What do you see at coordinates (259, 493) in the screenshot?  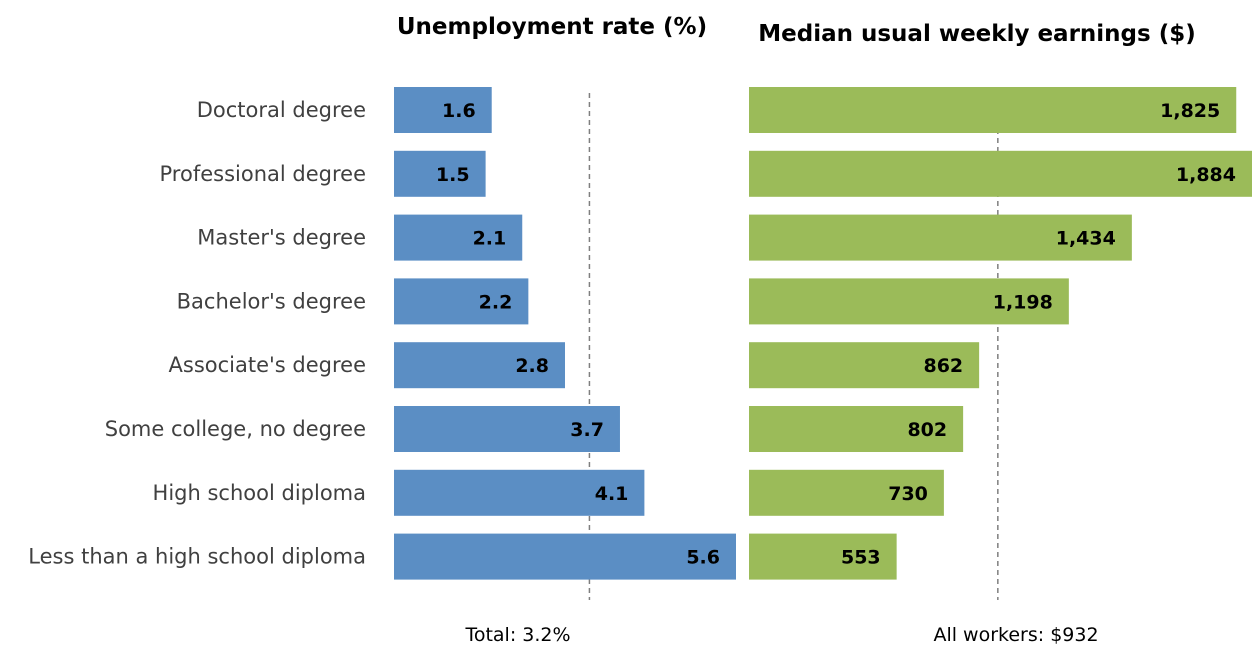 I see `category-label: High school diploma` at bounding box center [259, 493].